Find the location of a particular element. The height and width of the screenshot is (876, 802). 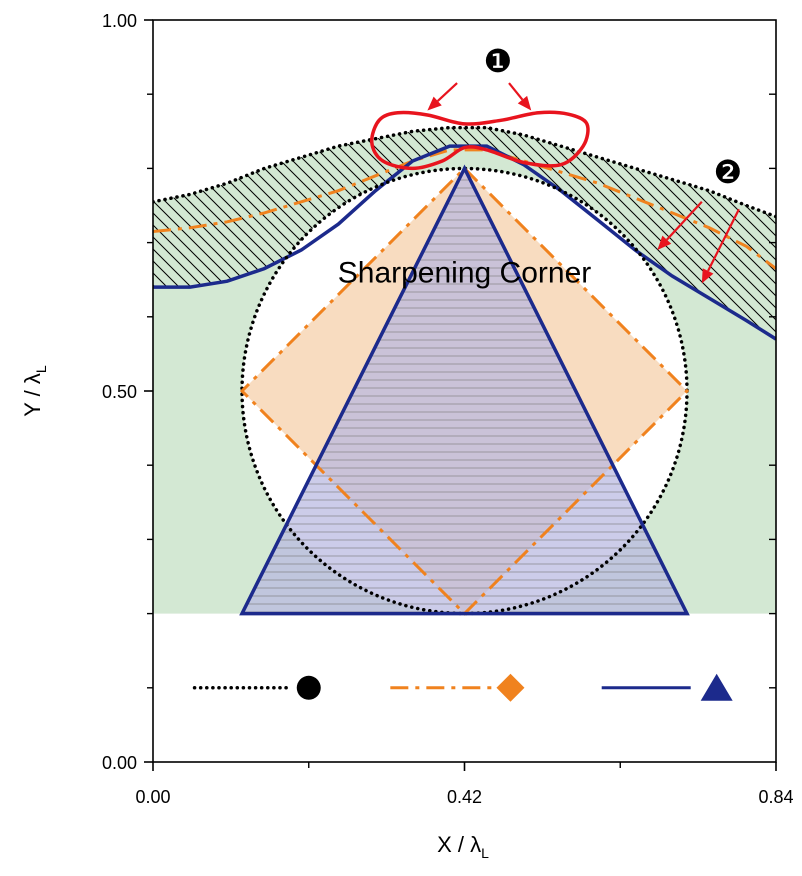

annotation-sharpening-corner: Sharpening Corner is located at coordinates (465, 272).